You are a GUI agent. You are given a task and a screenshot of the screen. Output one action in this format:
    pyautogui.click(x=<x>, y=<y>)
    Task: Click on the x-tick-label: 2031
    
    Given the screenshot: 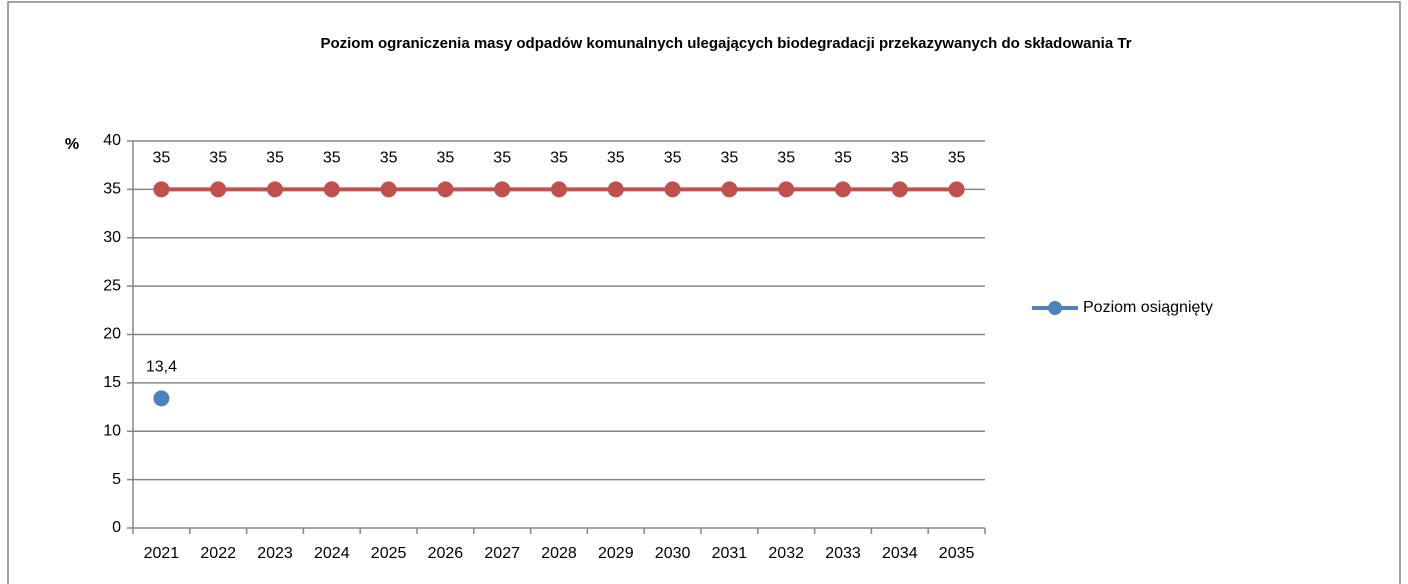 What is the action you would take?
    pyautogui.click(x=730, y=553)
    